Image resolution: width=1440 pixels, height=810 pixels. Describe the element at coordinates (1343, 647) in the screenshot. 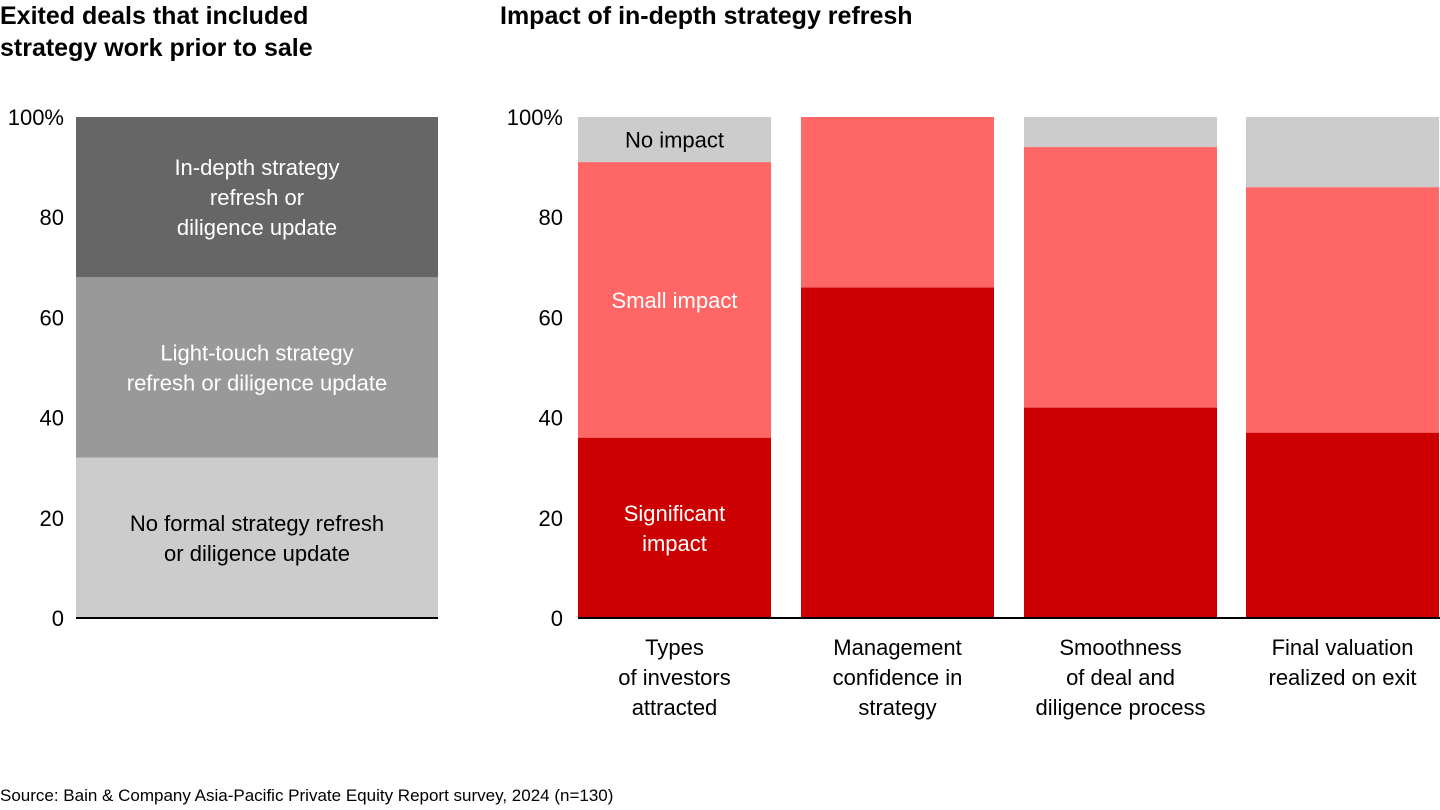

I see `x-category-label: Final valuation` at that location.